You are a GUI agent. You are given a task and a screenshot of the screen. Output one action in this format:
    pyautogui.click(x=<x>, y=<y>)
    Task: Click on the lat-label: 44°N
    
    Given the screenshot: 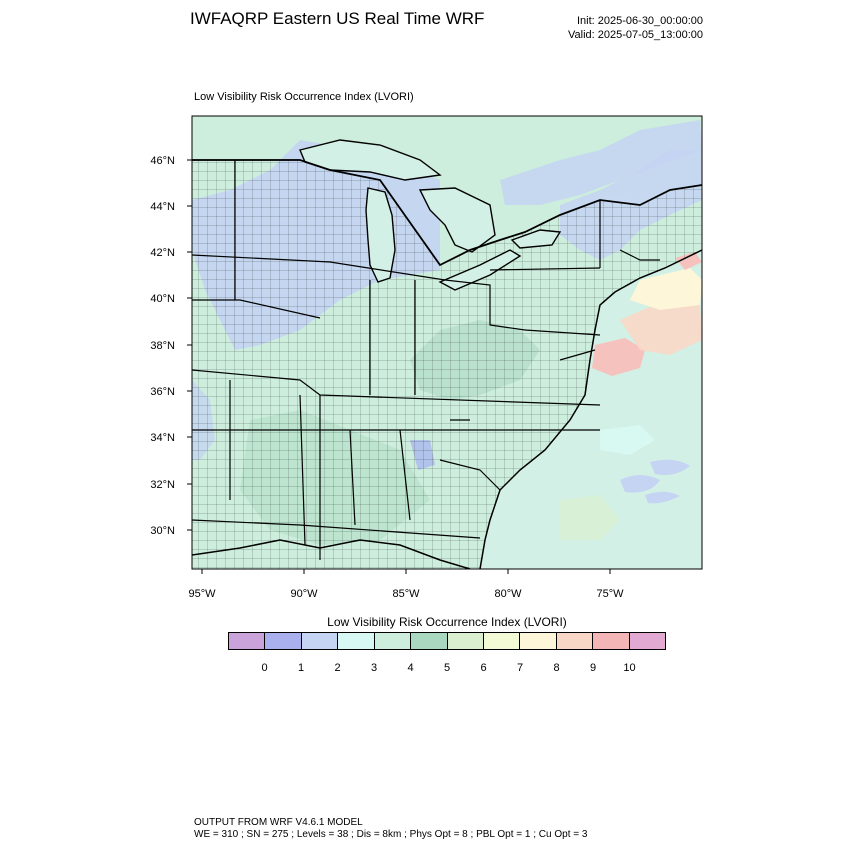 What is the action you would take?
    pyautogui.click(x=162, y=207)
    